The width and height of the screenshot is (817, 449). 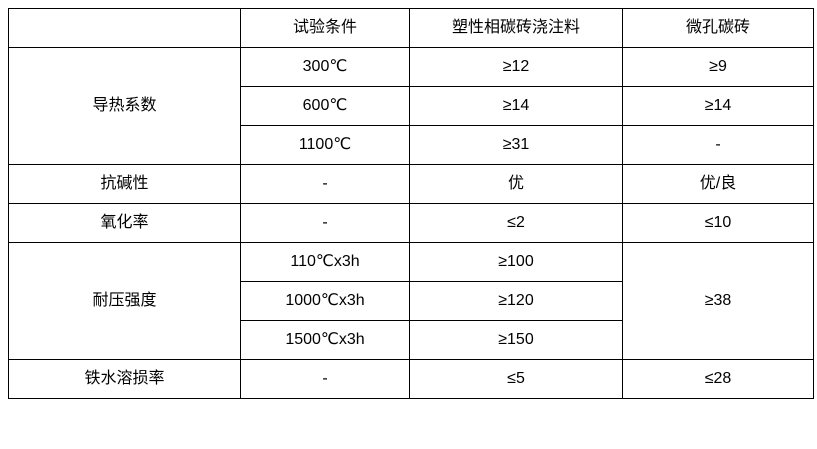 What do you see at coordinates (718, 301) in the screenshot?
I see `cell-micro-value: ≥38` at bounding box center [718, 301].